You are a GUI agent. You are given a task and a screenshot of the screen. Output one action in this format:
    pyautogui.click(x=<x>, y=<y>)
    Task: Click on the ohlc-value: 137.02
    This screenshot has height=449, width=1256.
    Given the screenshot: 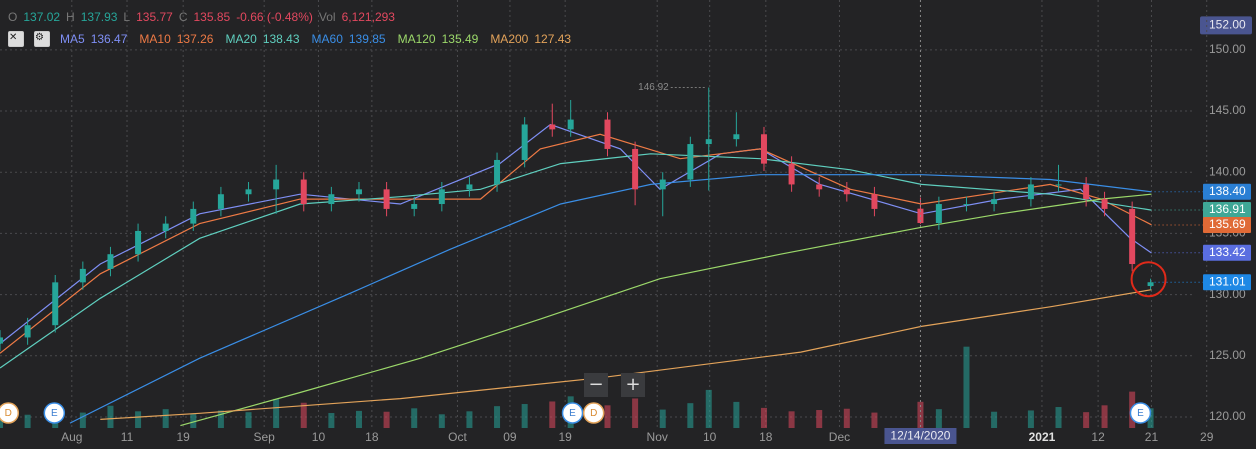 What is the action you would take?
    pyautogui.click(x=42, y=17)
    